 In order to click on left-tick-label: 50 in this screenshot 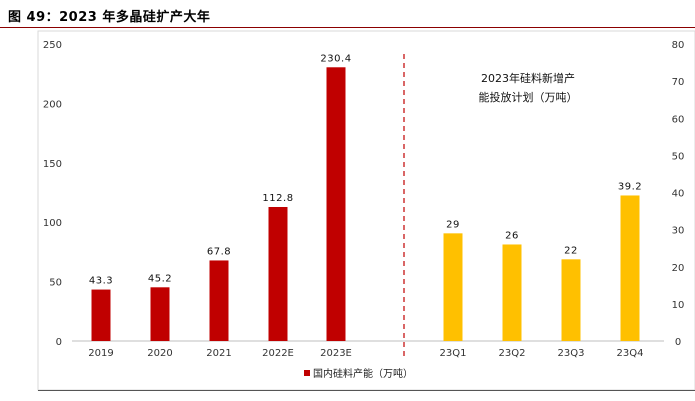, I will do `click(55, 283)`.